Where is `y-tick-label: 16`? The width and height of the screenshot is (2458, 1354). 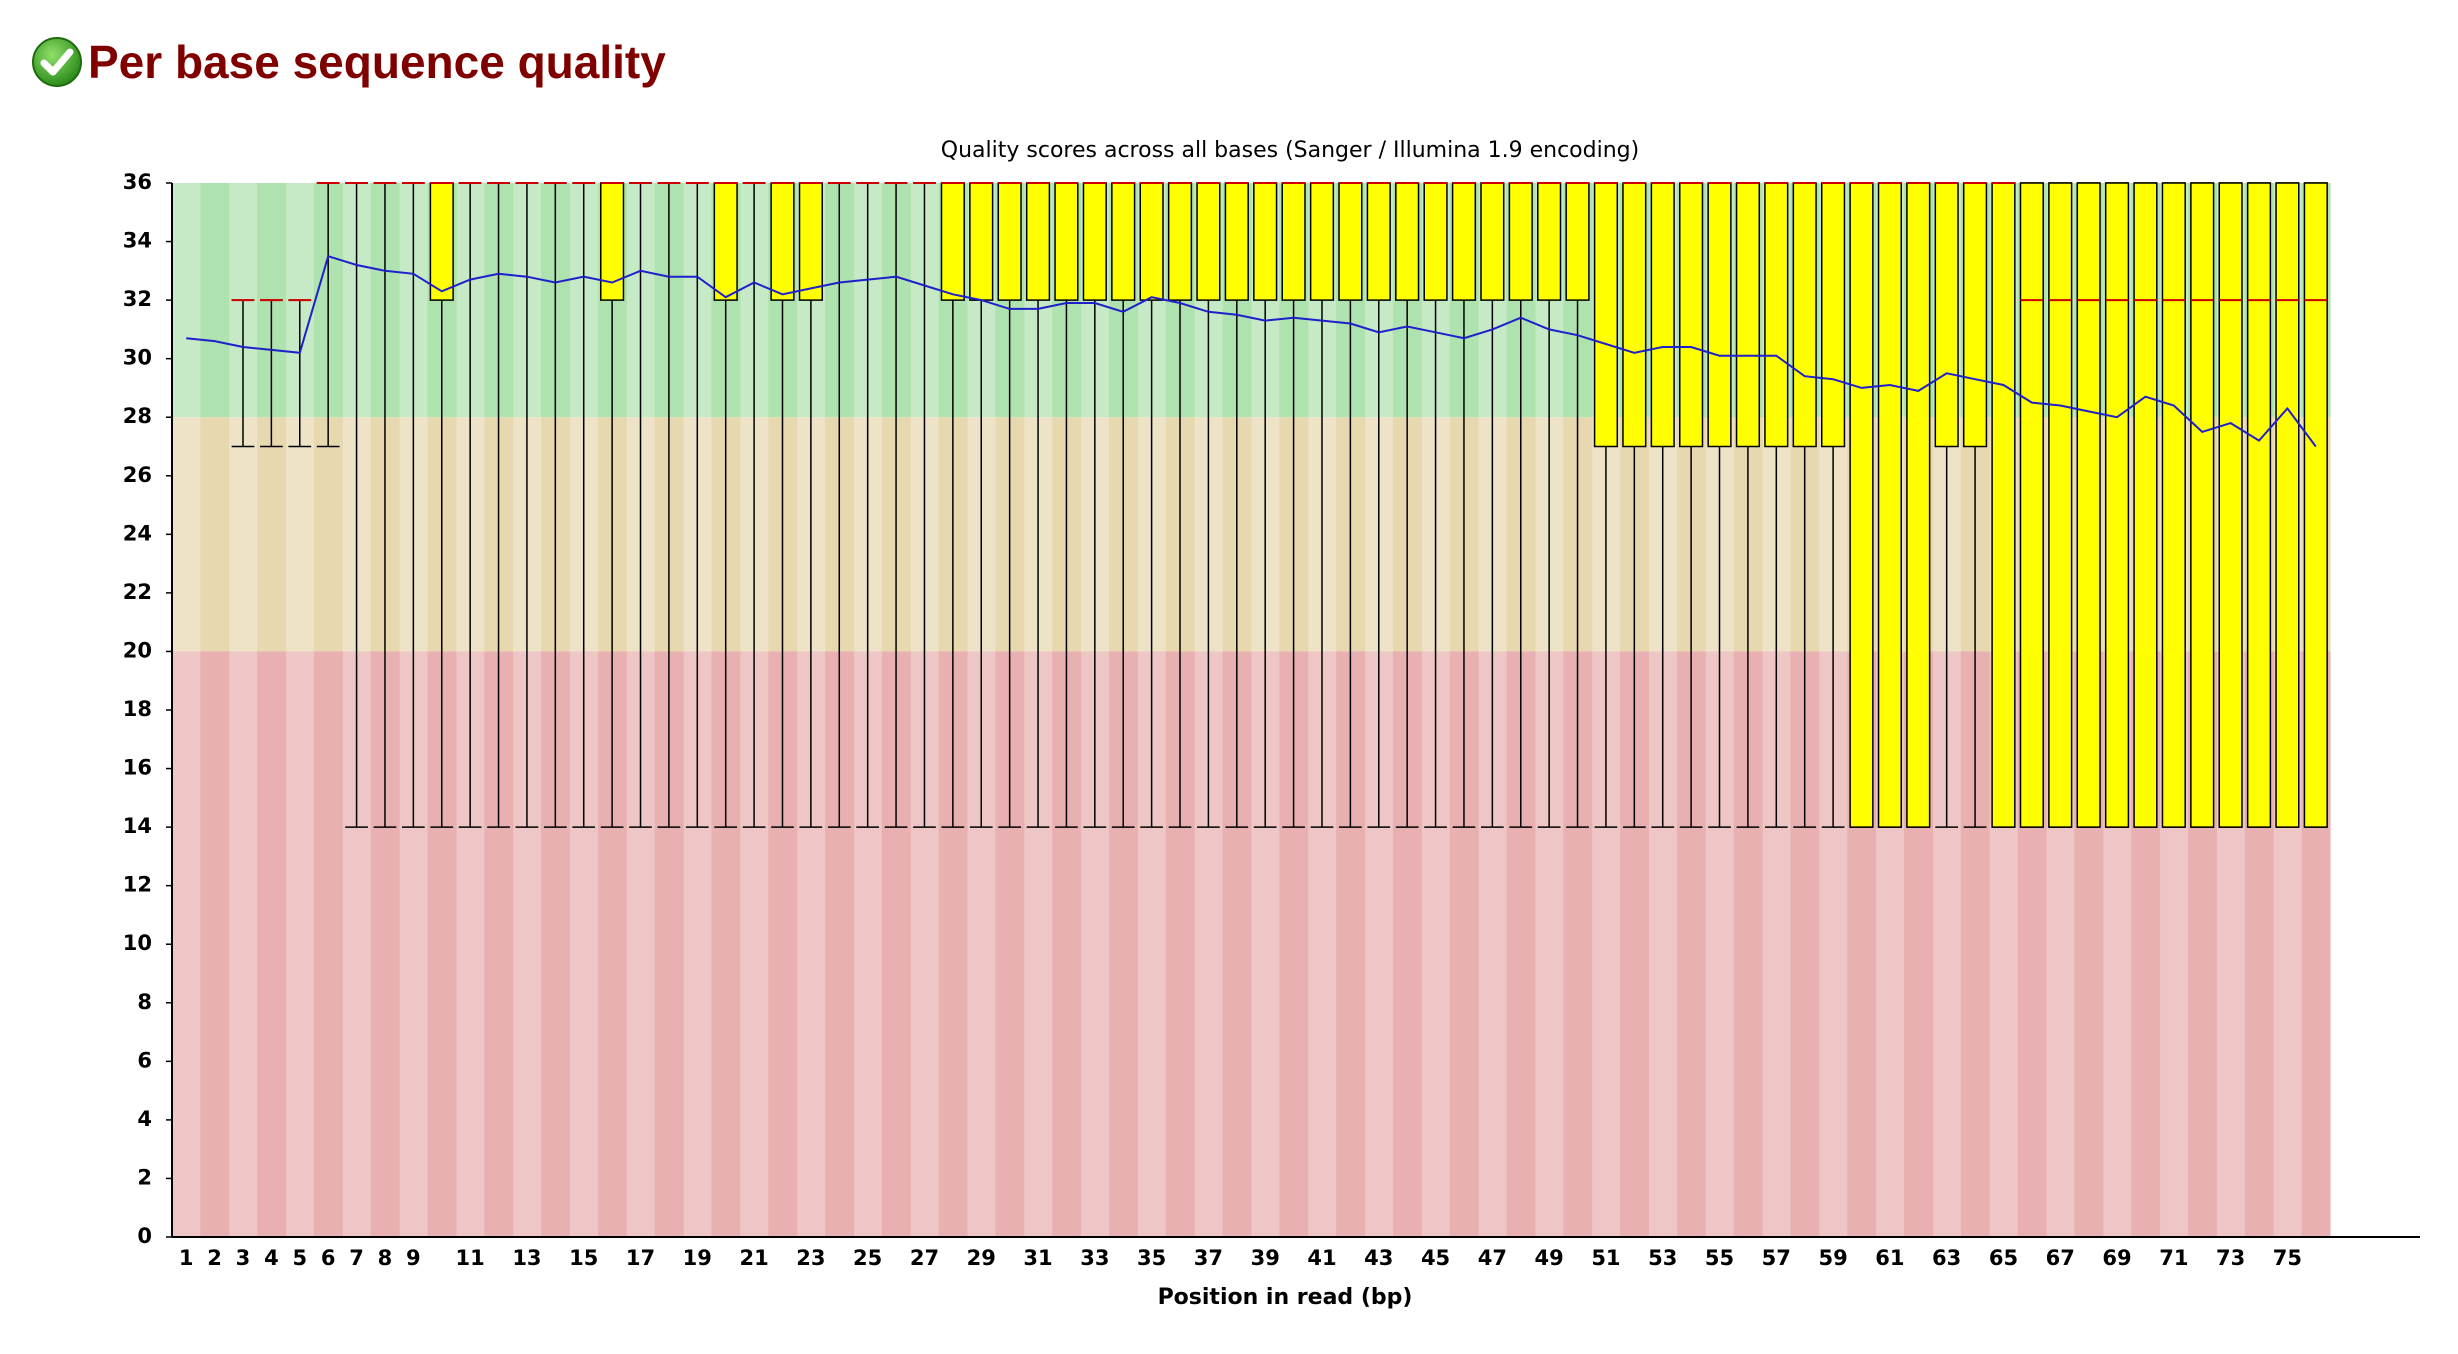 y-tick-label: 16 is located at coordinates (137, 768).